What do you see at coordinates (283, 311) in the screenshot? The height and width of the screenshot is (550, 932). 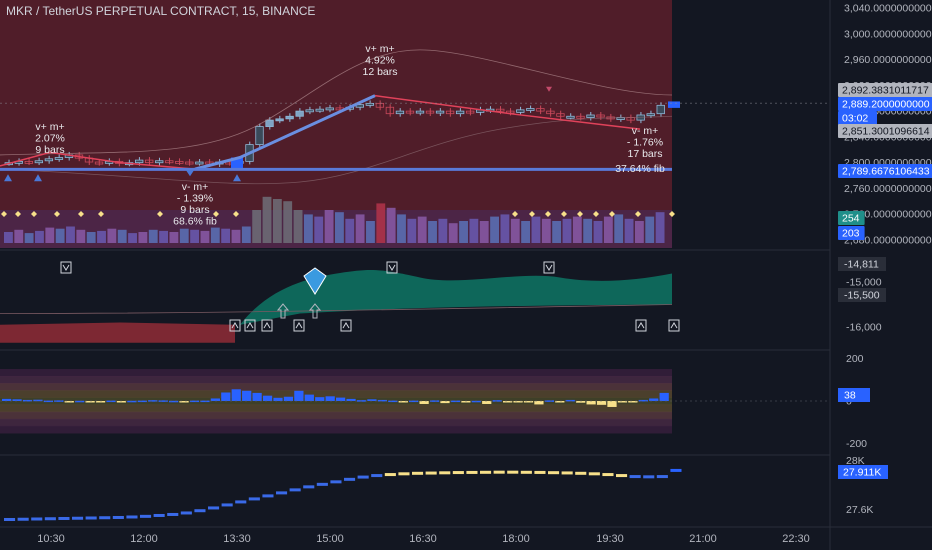 I see `pane2-arrow-up` at bounding box center [283, 311].